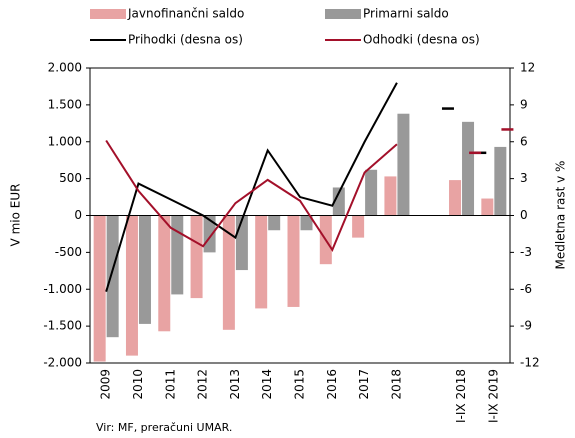 This screenshot has height=438, width=575. What do you see at coordinates (62, 289) in the screenshot?
I see `y-tick-label: -1.000` at bounding box center [62, 289].